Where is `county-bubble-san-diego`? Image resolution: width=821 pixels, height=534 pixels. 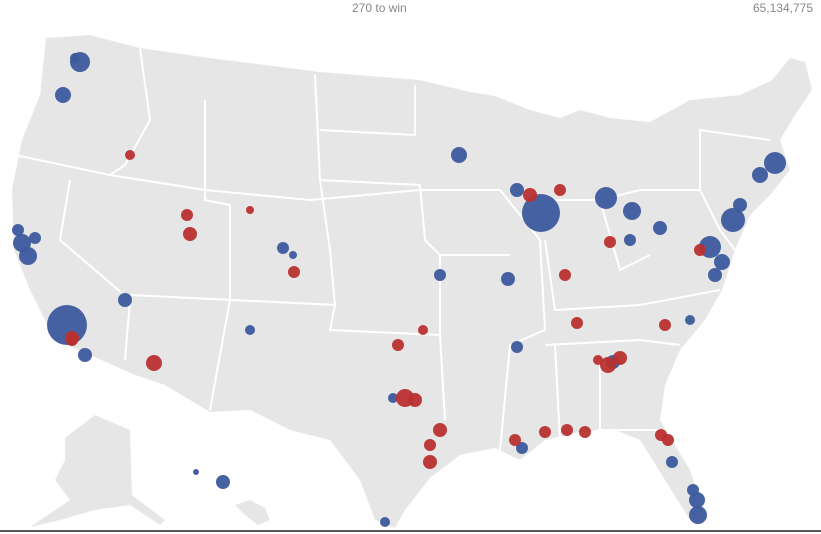 county-bubble-san-diego is located at coordinates (85, 355).